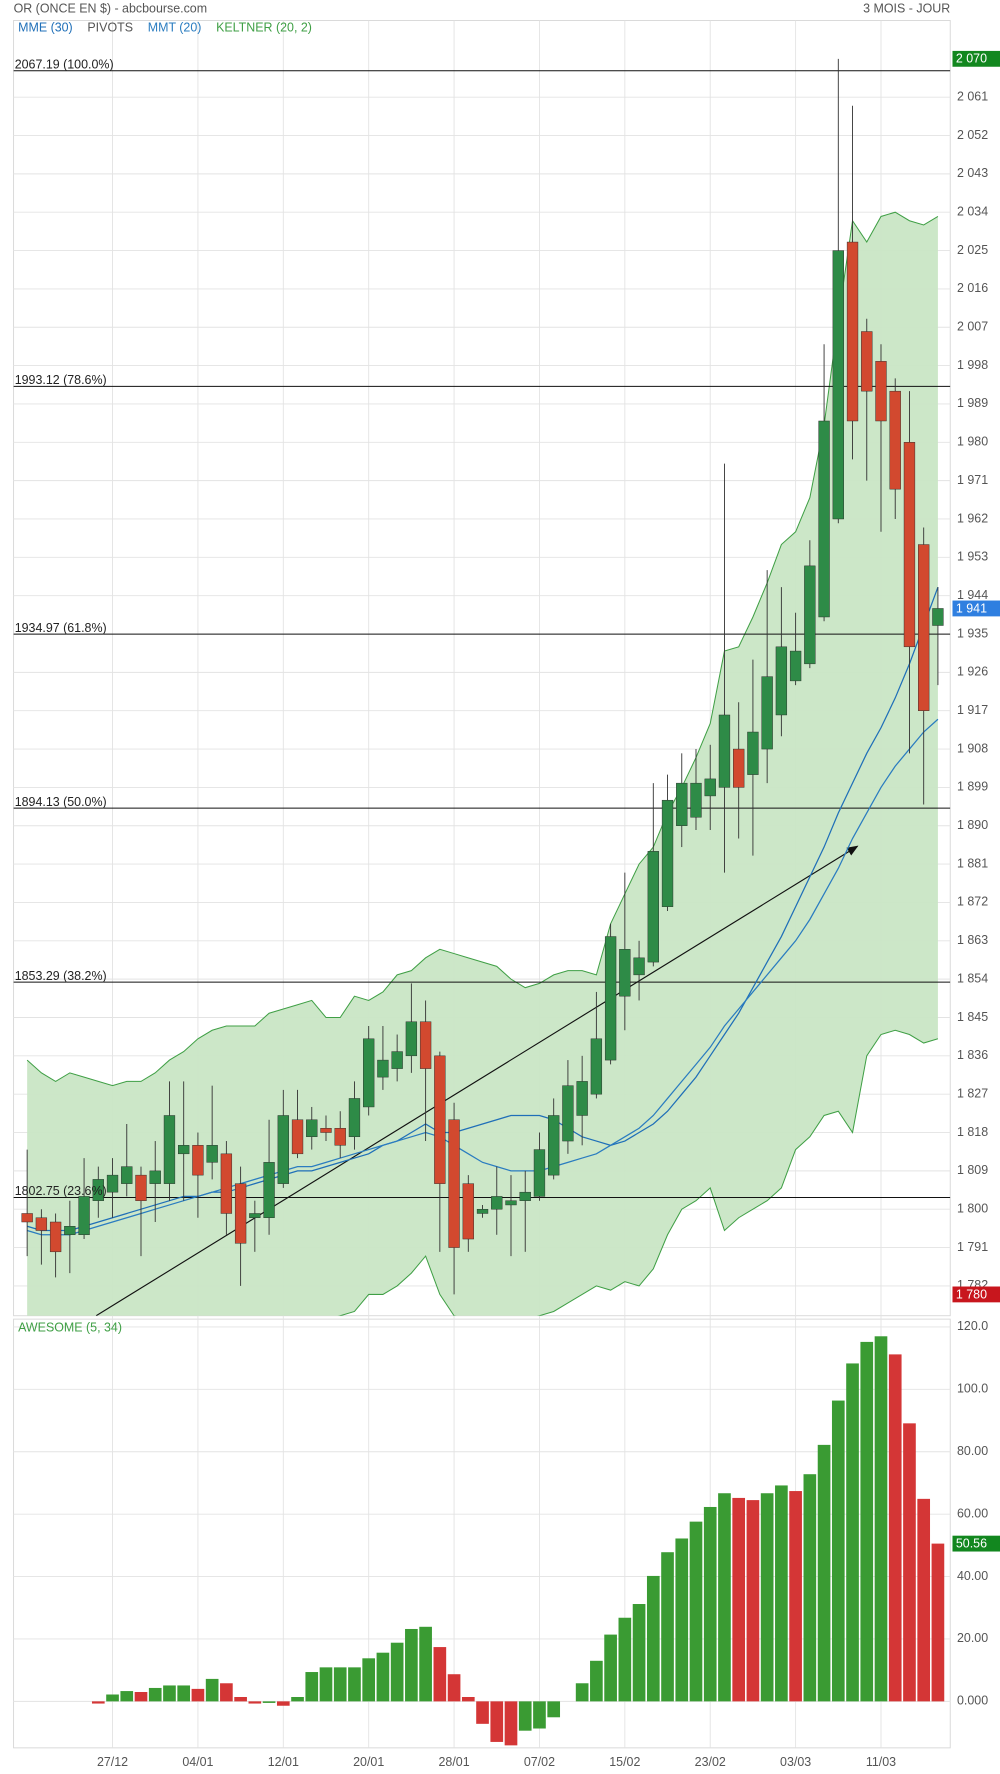 This screenshot has height=1774, width=1000. Describe the element at coordinates (972, 1055) in the screenshot. I see `y-tick-label: 1 836` at that location.